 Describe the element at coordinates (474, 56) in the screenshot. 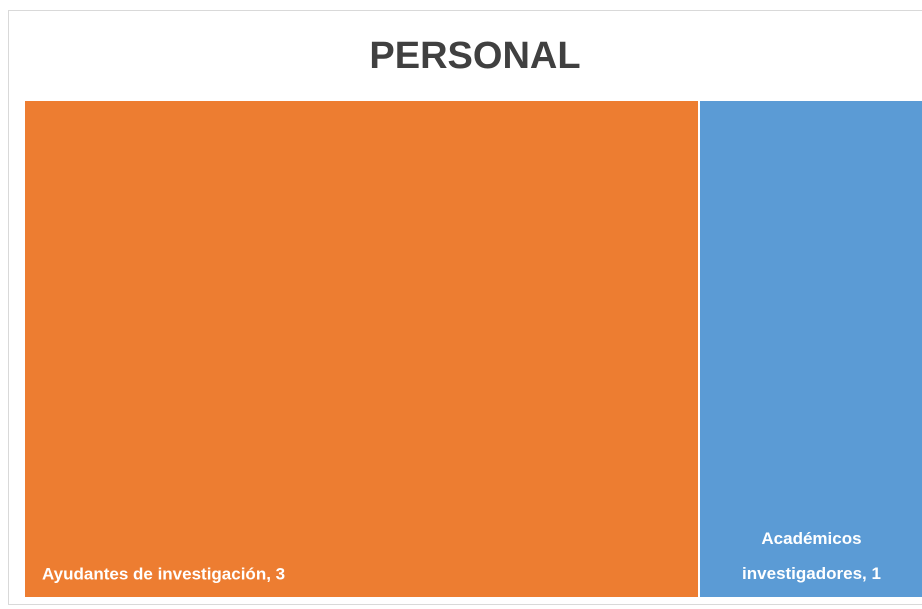

I see `chart-title: PERSONAL` at that location.